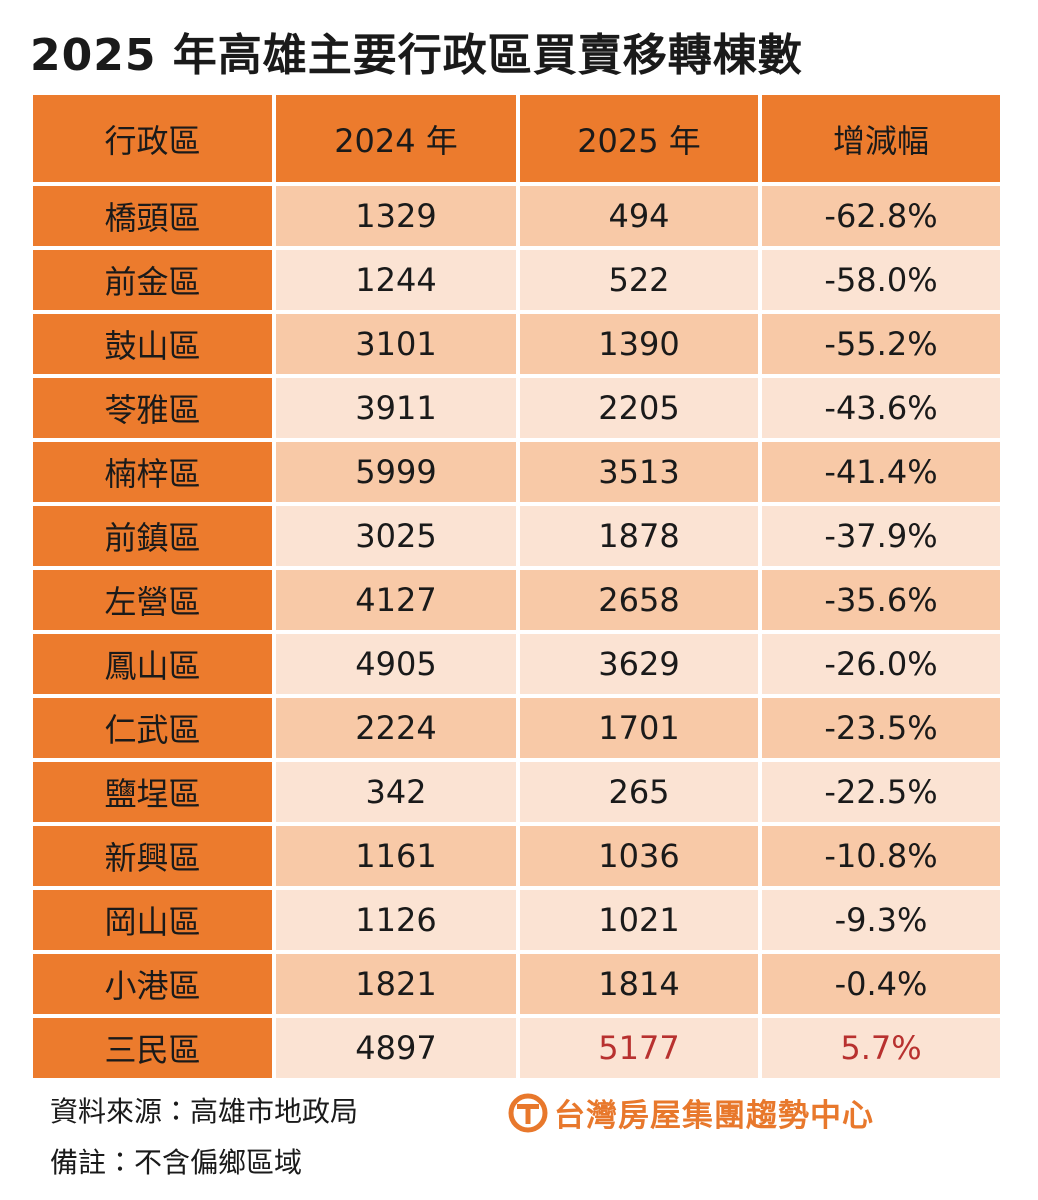 The height and width of the screenshot is (1200, 1038). I want to click on logo-text: 台灣房屋集團趨勢中心, so click(714, 1116).